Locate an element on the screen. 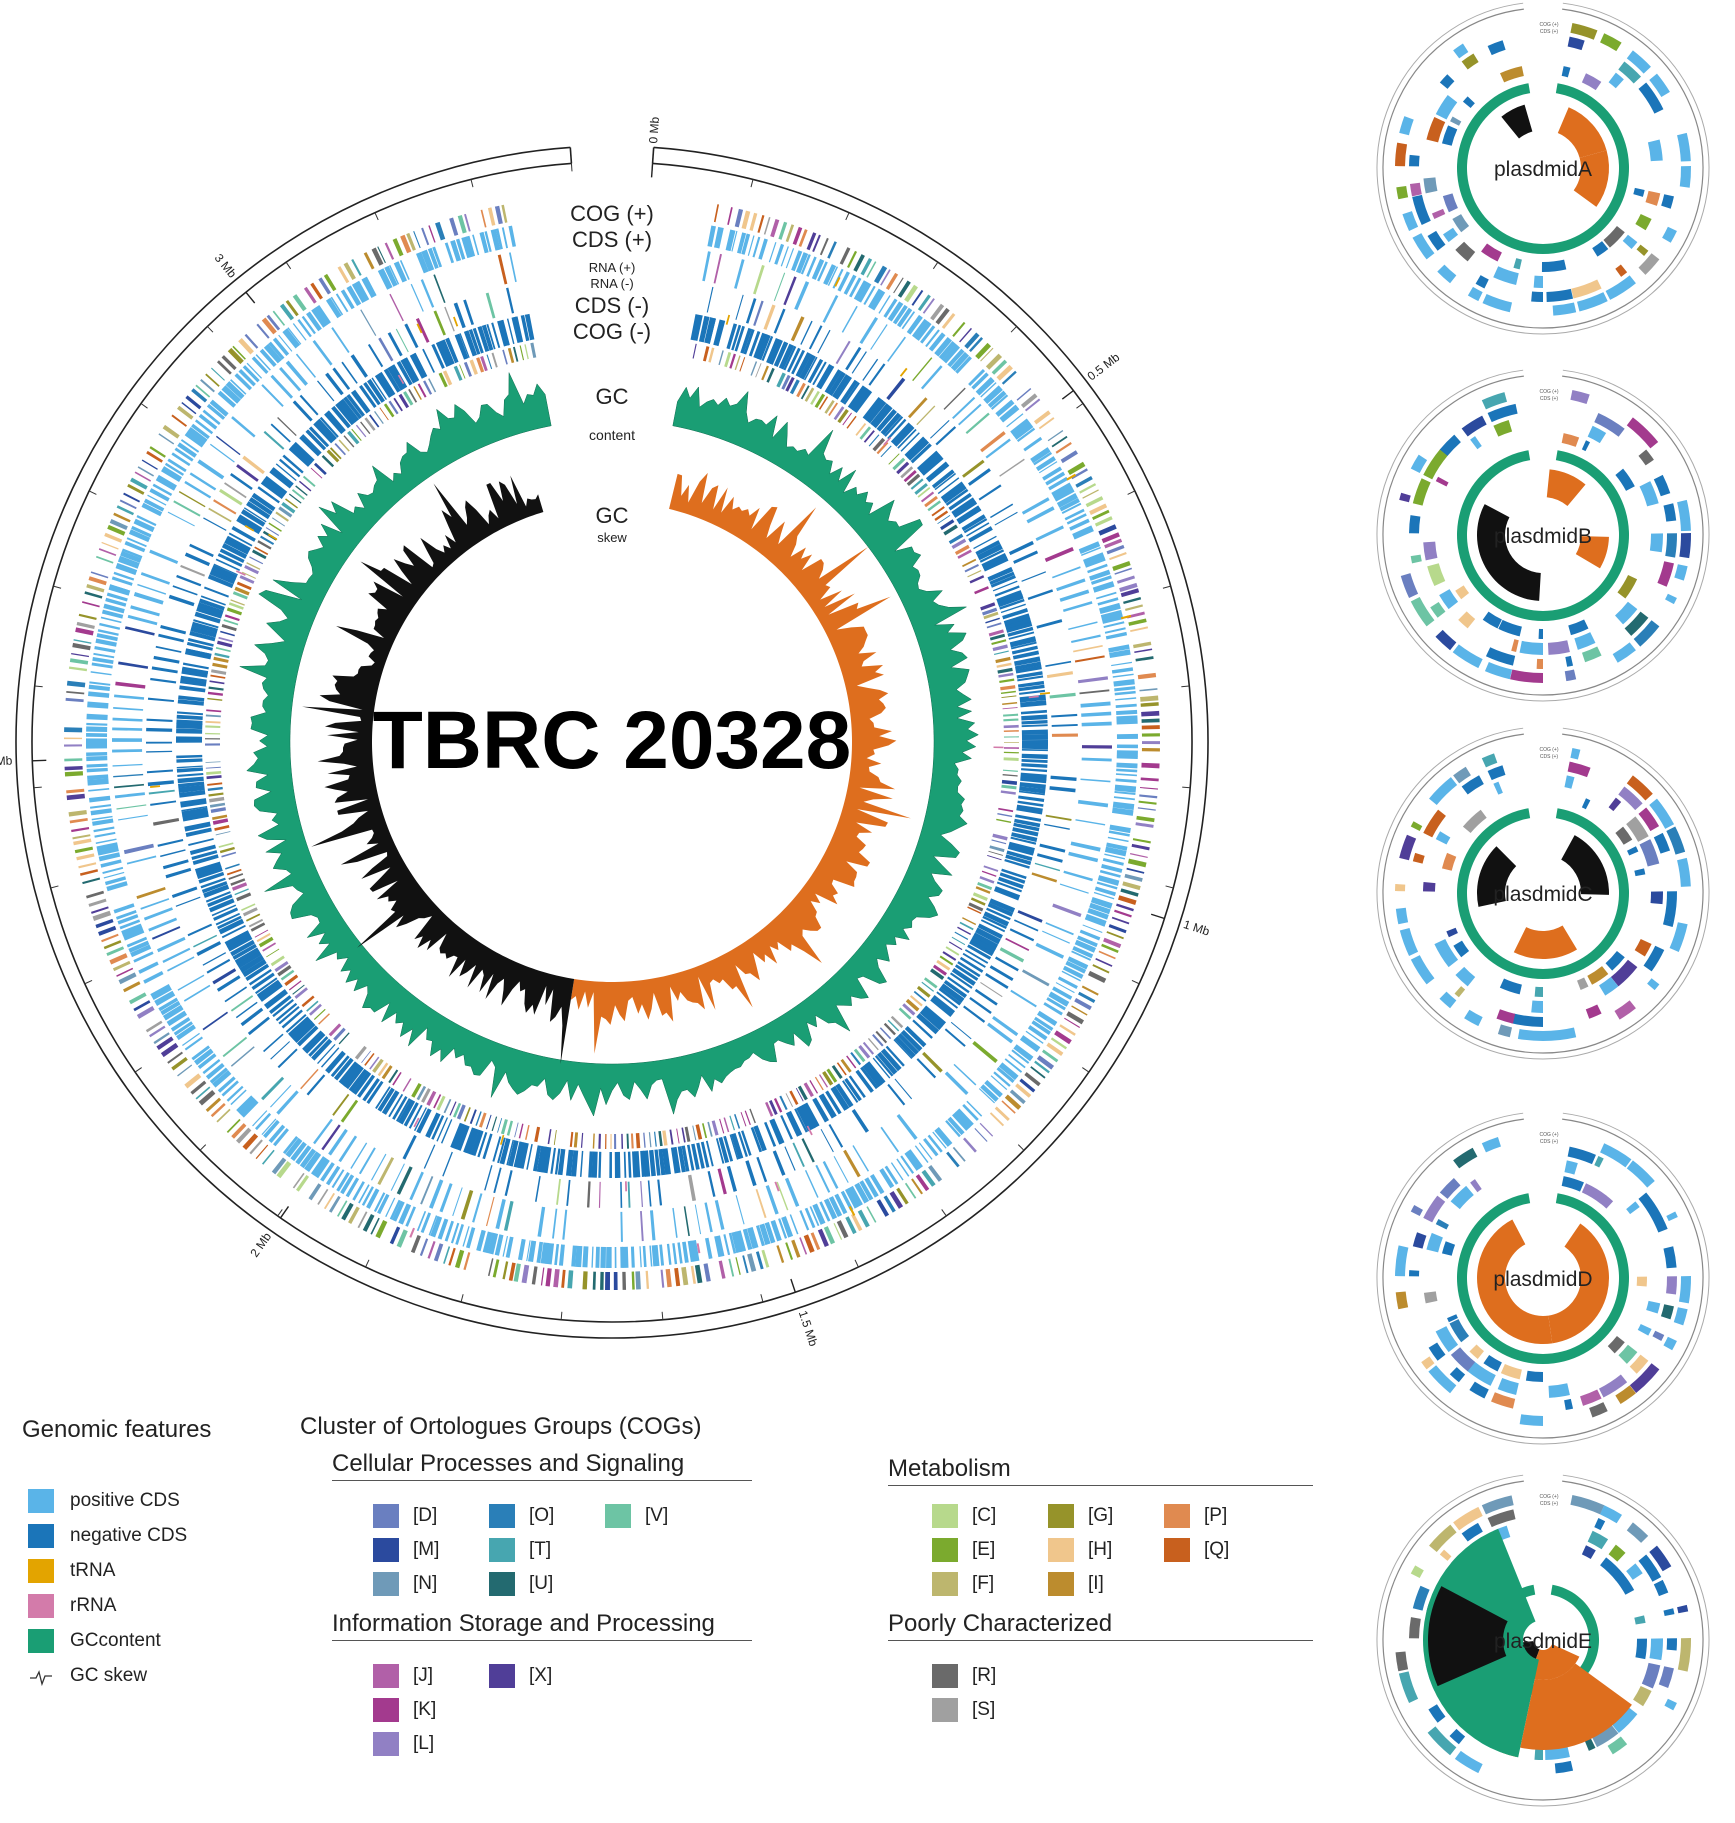  genomic-legend-item: GCcontent is located at coordinates (94, 1641).